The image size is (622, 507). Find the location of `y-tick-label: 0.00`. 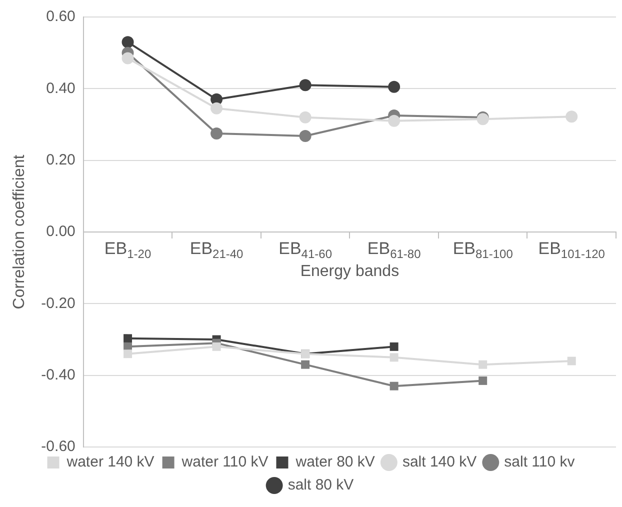

y-tick-label: 0.00 is located at coordinates (61, 231).